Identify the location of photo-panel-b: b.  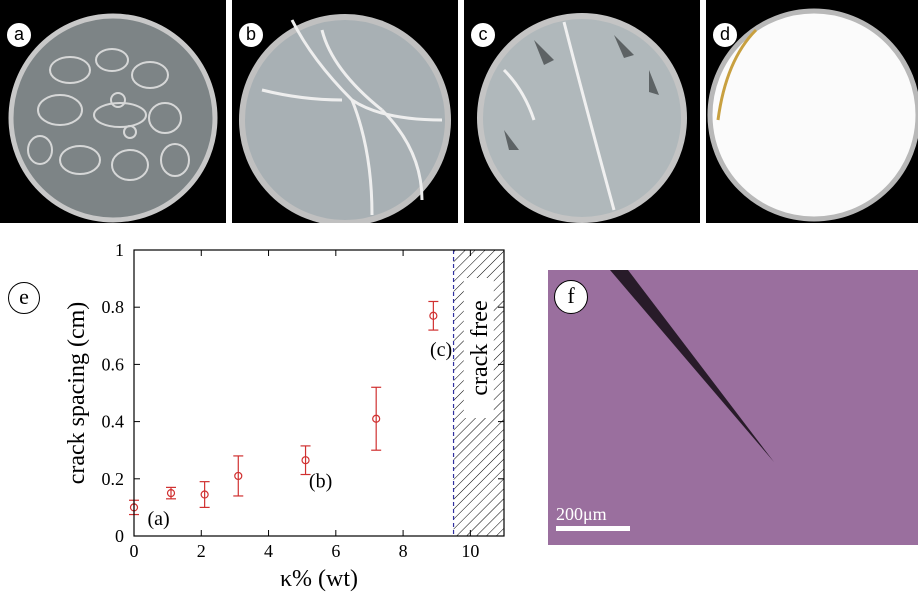
(345, 111).